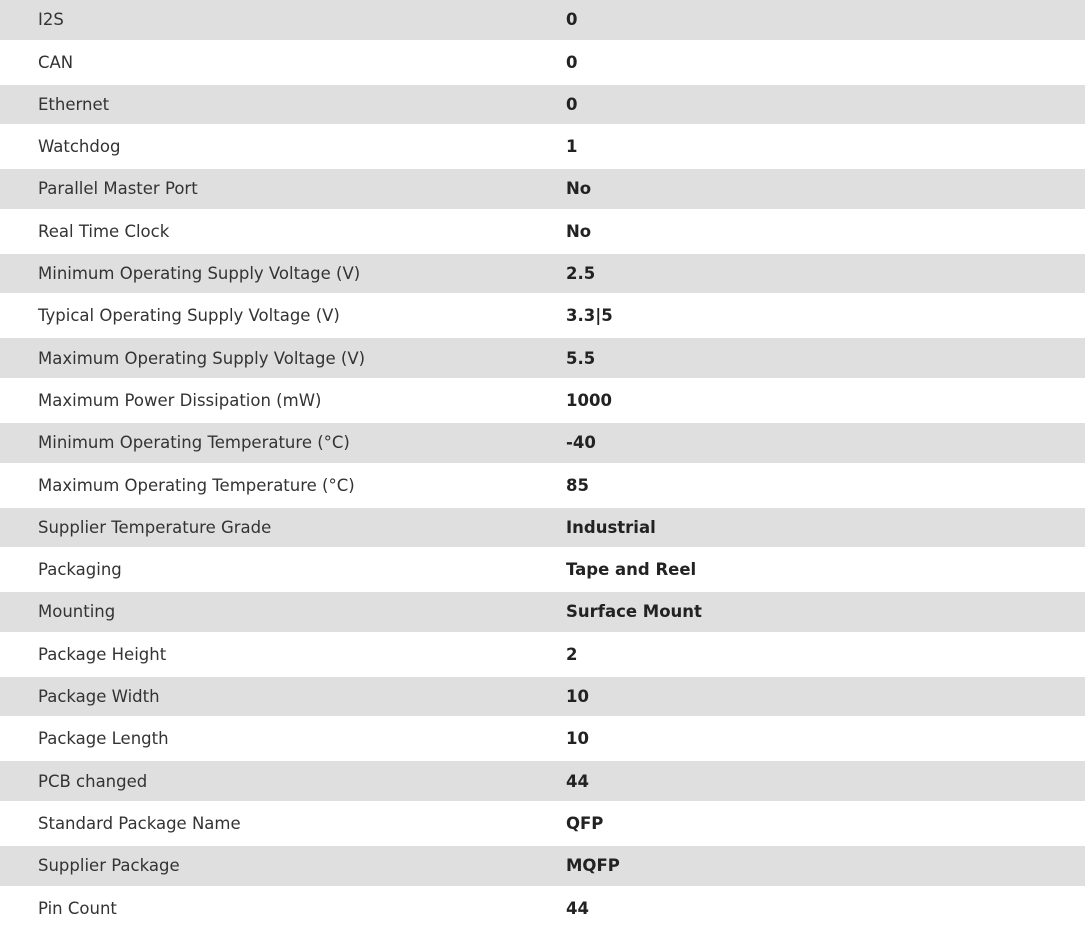 The image size is (1085, 931). I want to click on table-row: Package Length 10, so click(542, 738).